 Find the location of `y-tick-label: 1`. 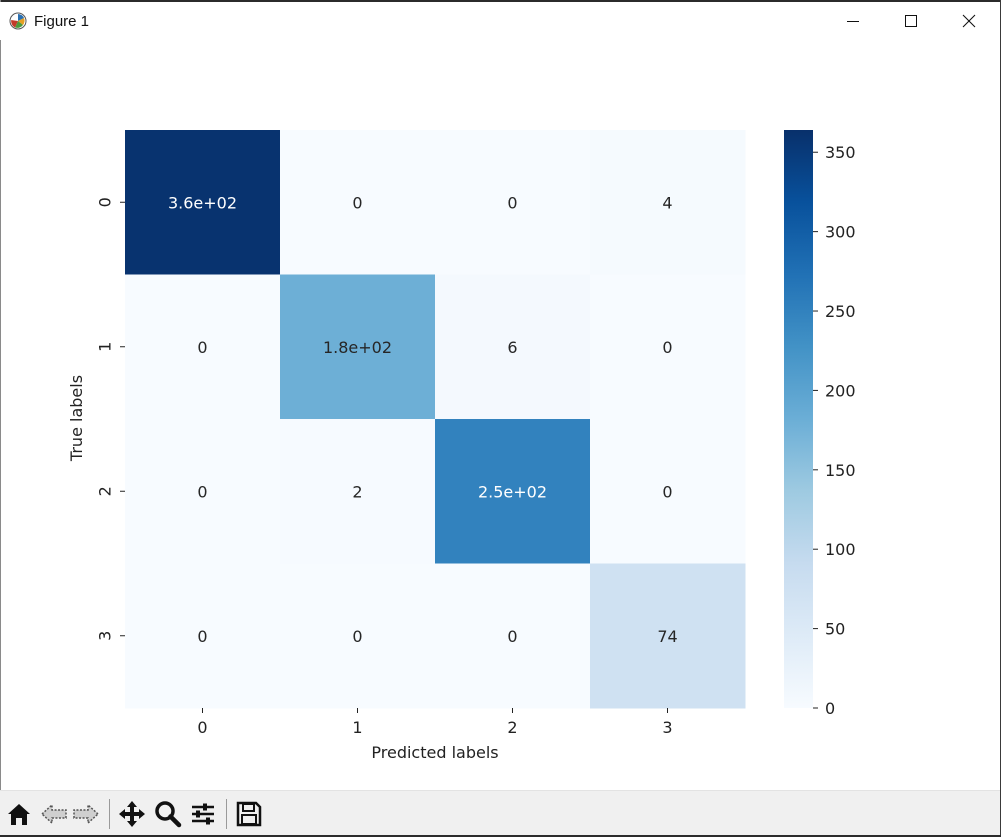

y-tick-label: 1 is located at coordinates (105, 347).